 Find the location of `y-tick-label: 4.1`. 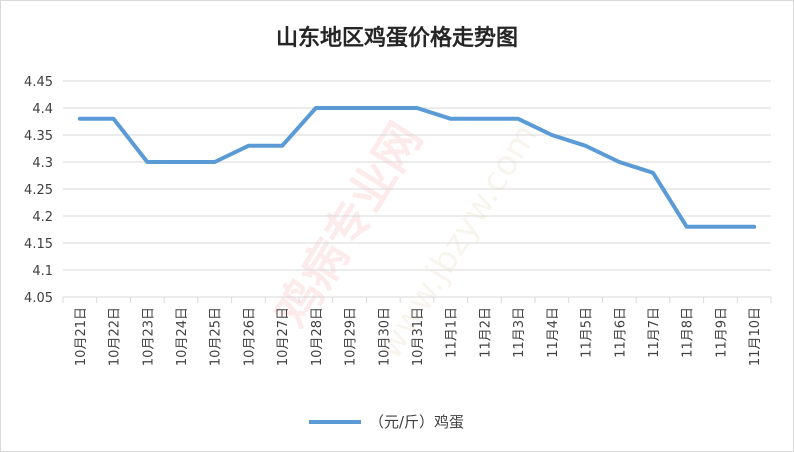

y-tick-label: 4.1 is located at coordinates (42, 271).